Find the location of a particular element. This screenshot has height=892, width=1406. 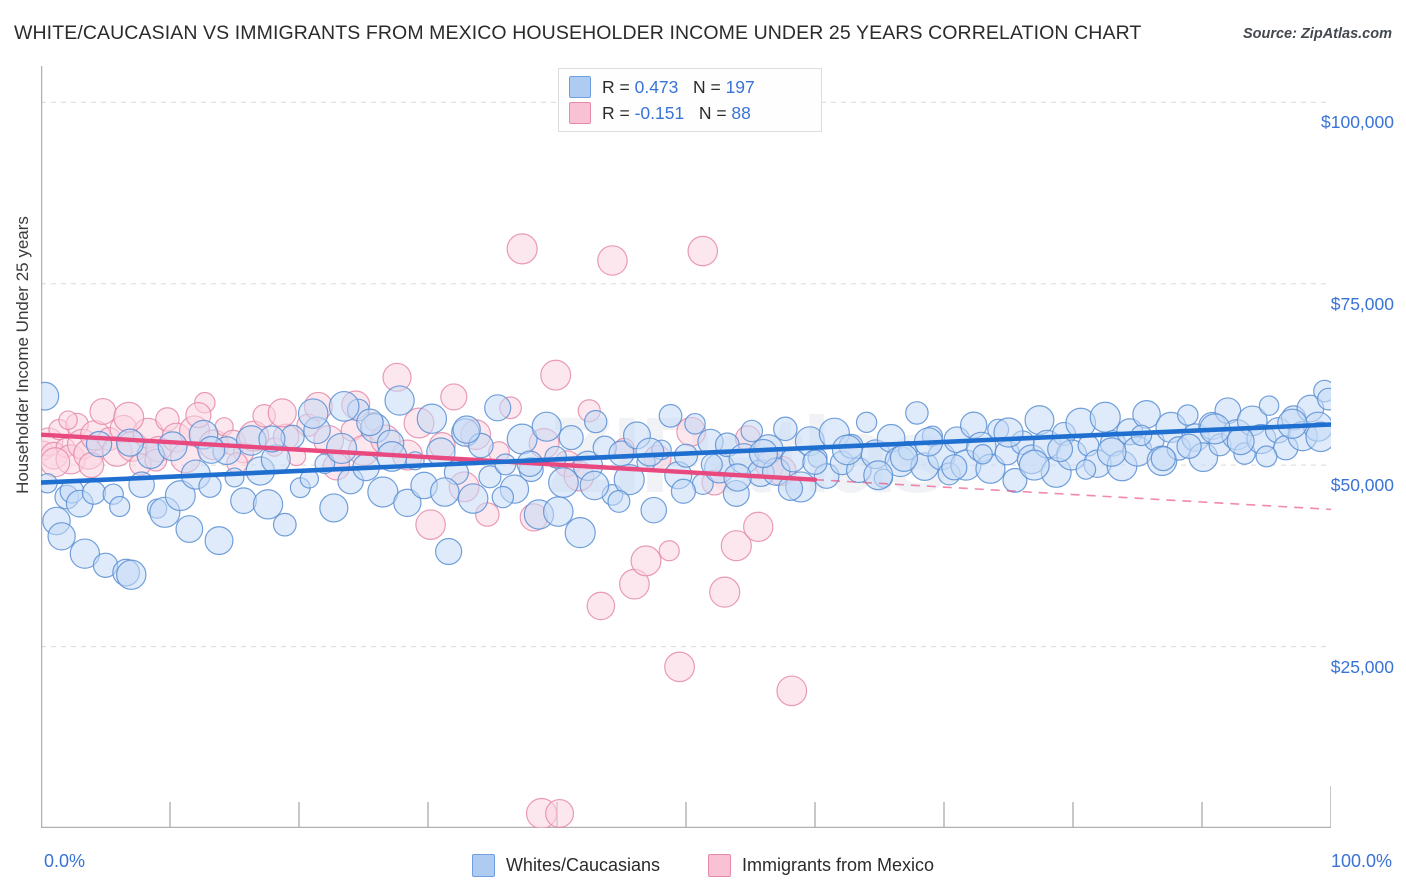

legend-label-whites: Whites/Caucasians is located at coordinates (583, 864).